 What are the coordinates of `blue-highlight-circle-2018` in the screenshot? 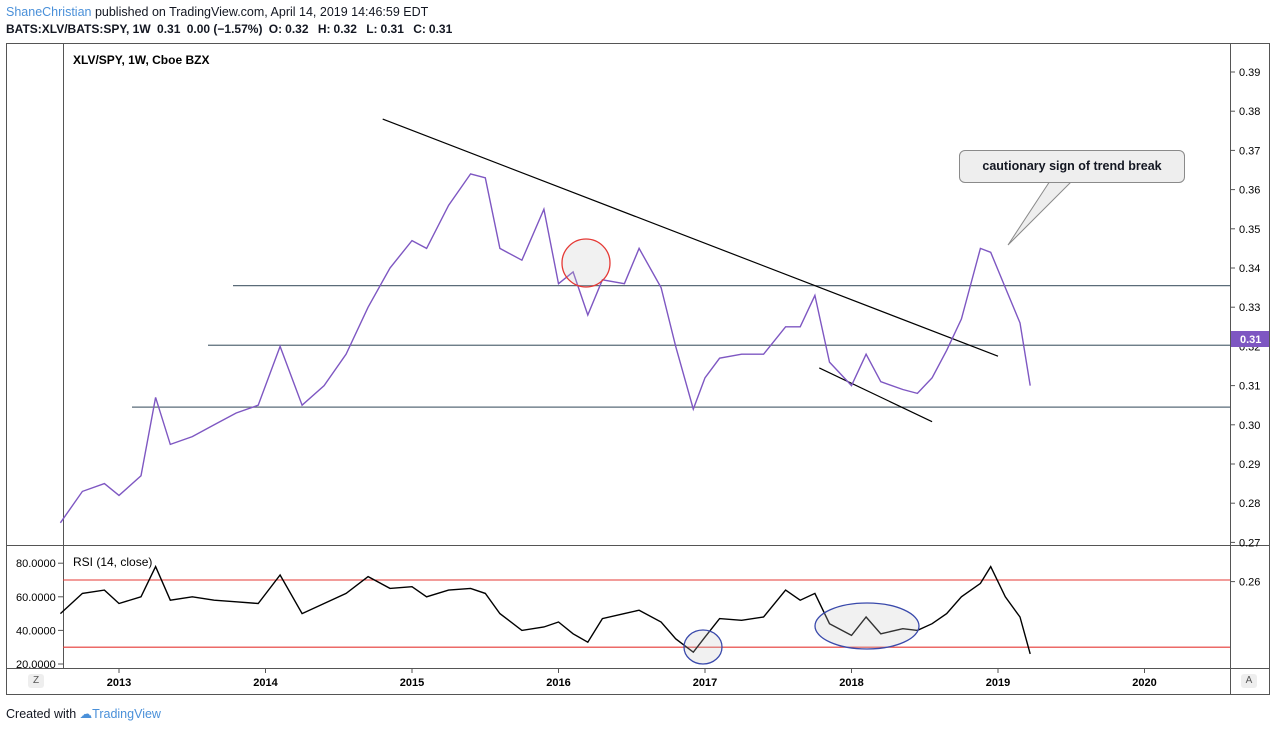 It's located at (867, 626).